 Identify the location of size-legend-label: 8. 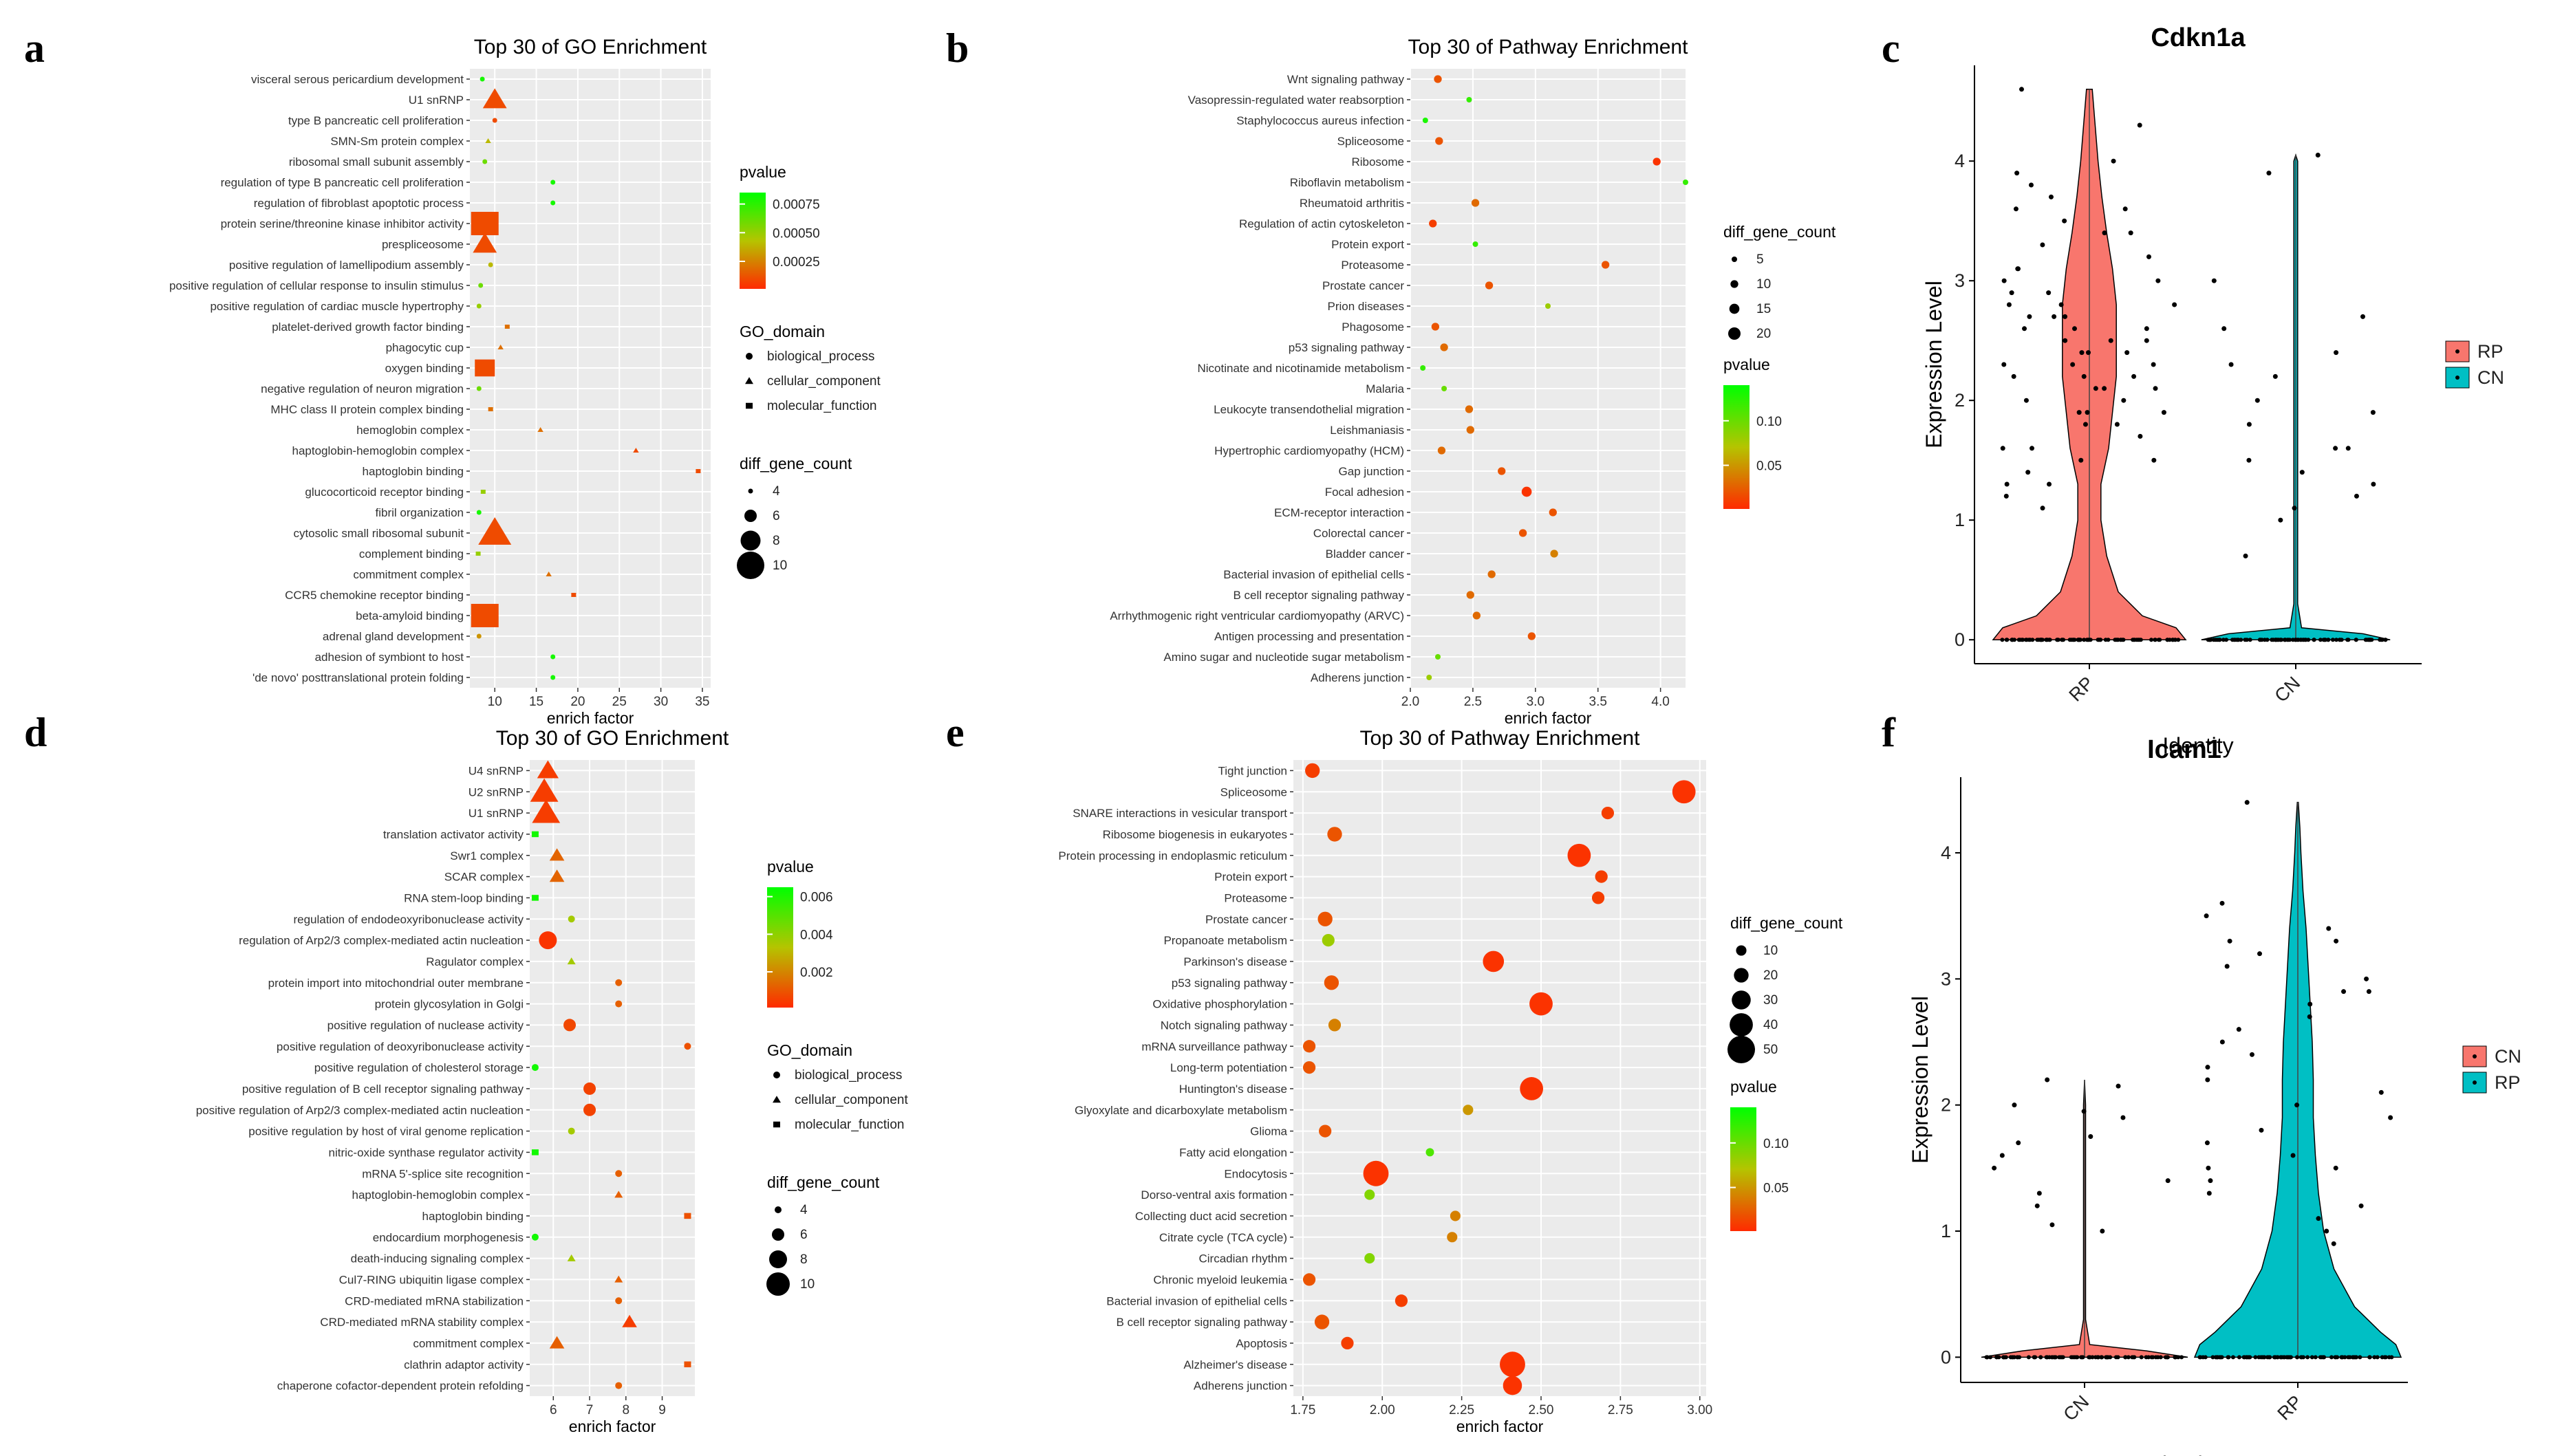
(777, 541).